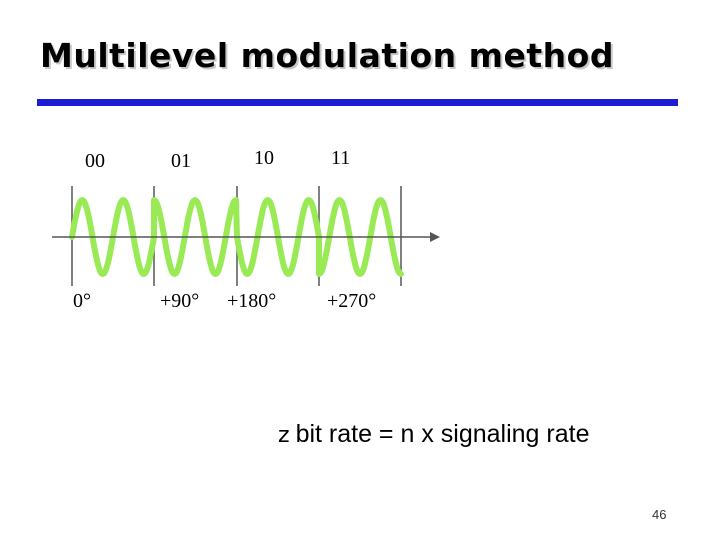 This screenshot has width=720, height=540. What do you see at coordinates (435, 237) in the screenshot?
I see `axis-arrowhead` at bounding box center [435, 237].